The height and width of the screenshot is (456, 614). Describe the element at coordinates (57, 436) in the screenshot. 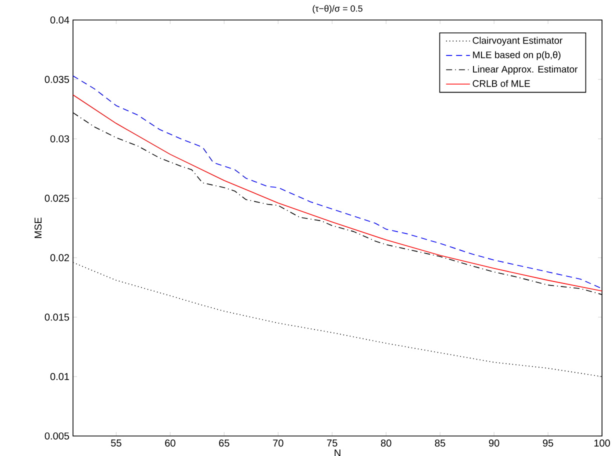

I see `y-tick-label: 0.005` at that location.